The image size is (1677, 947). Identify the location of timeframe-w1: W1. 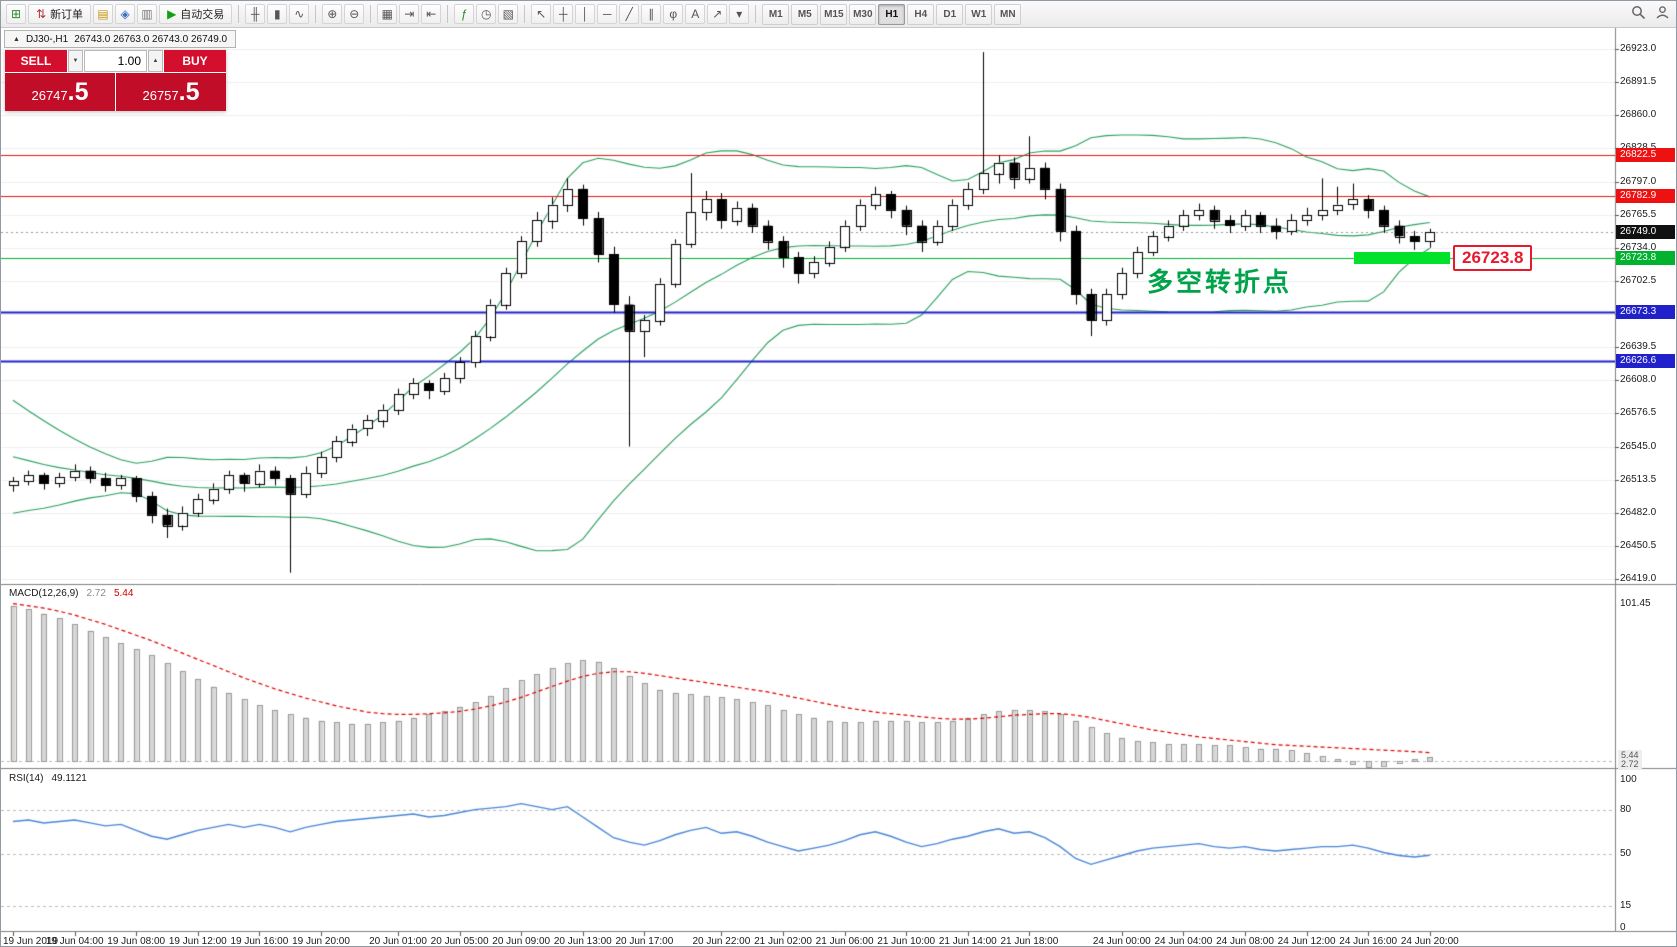
(979, 14).